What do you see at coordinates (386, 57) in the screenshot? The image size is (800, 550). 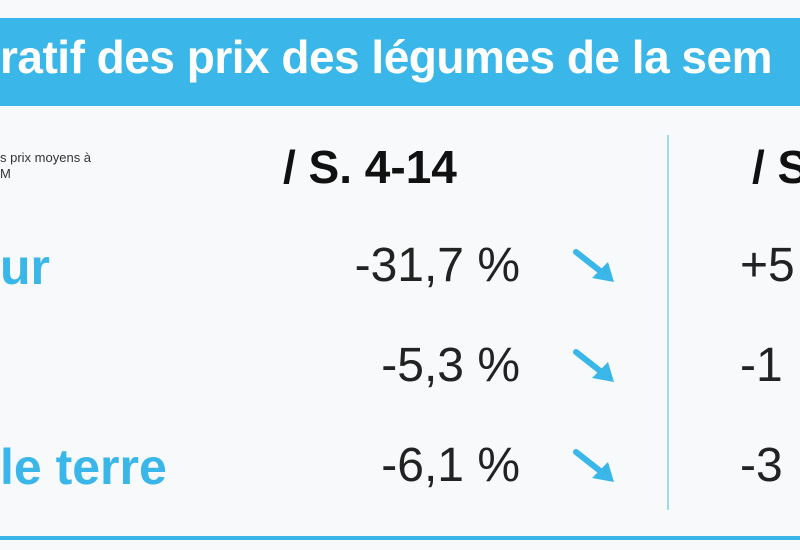 I see `title: ratif des prix des légumes de la sem` at bounding box center [386, 57].